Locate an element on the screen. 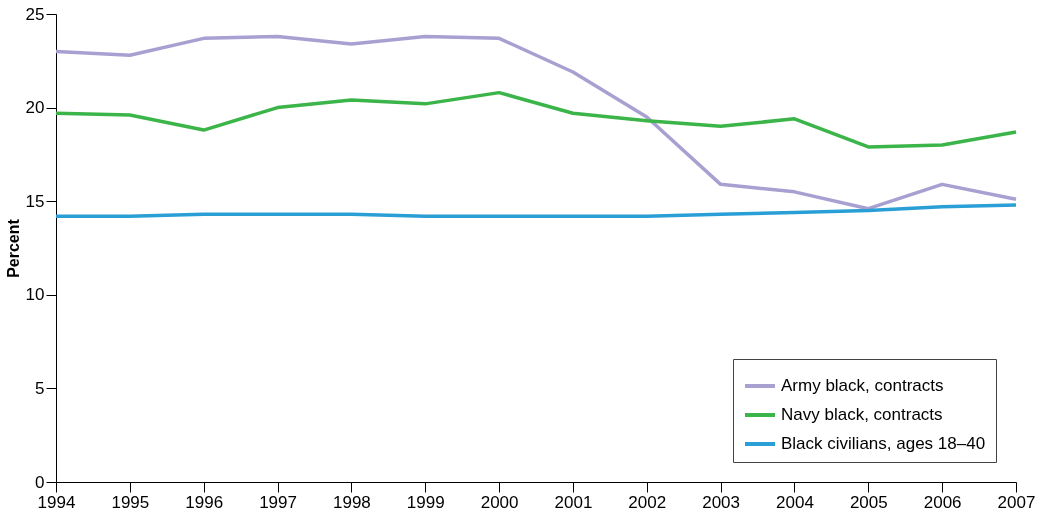  legend-label: Black civilians, ages 18–40 is located at coordinates (883, 443).